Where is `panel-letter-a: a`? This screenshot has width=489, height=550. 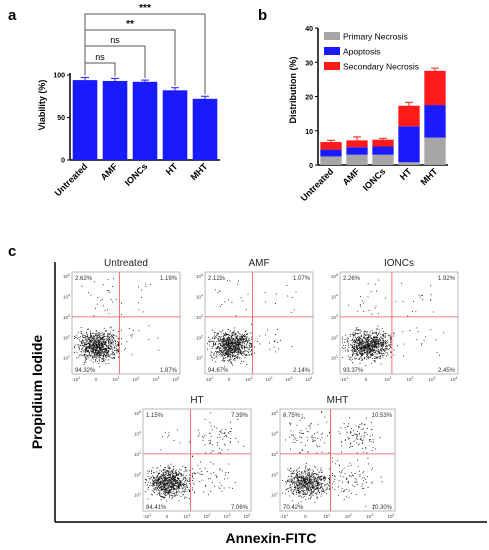
panel-letter-a: a is located at coordinates (12, 15).